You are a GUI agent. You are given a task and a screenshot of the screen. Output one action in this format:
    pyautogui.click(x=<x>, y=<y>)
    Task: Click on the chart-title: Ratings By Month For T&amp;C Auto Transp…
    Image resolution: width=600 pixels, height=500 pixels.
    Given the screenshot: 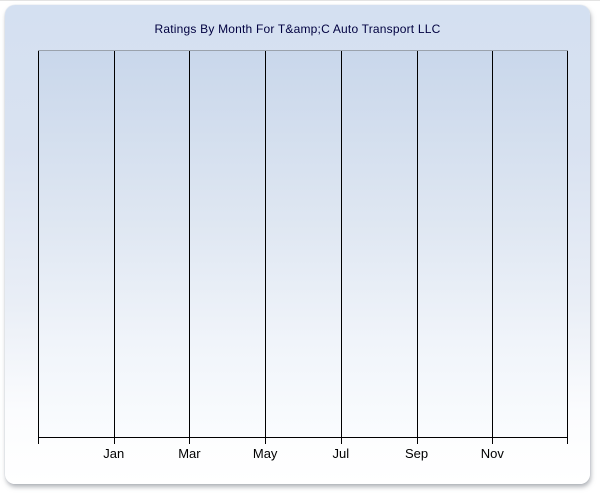 What is the action you would take?
    pyautogui.click(x=297, y=29)
    